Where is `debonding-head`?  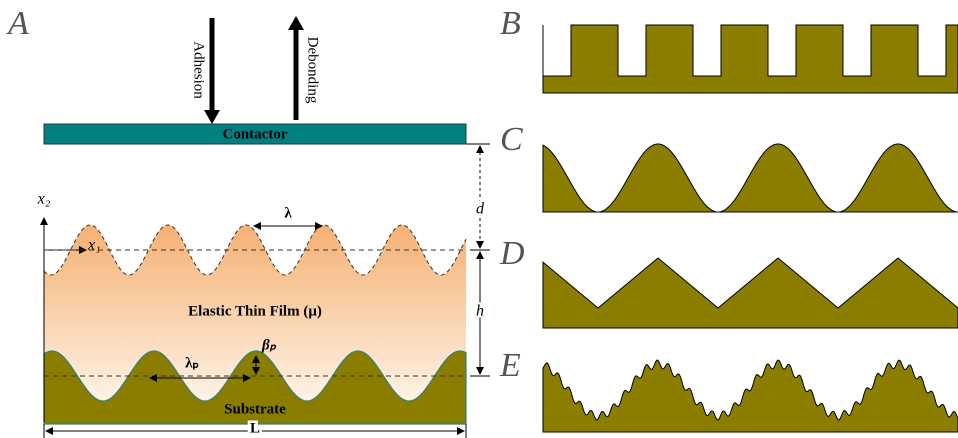 debonding-head is located at coordinates (296, 23).